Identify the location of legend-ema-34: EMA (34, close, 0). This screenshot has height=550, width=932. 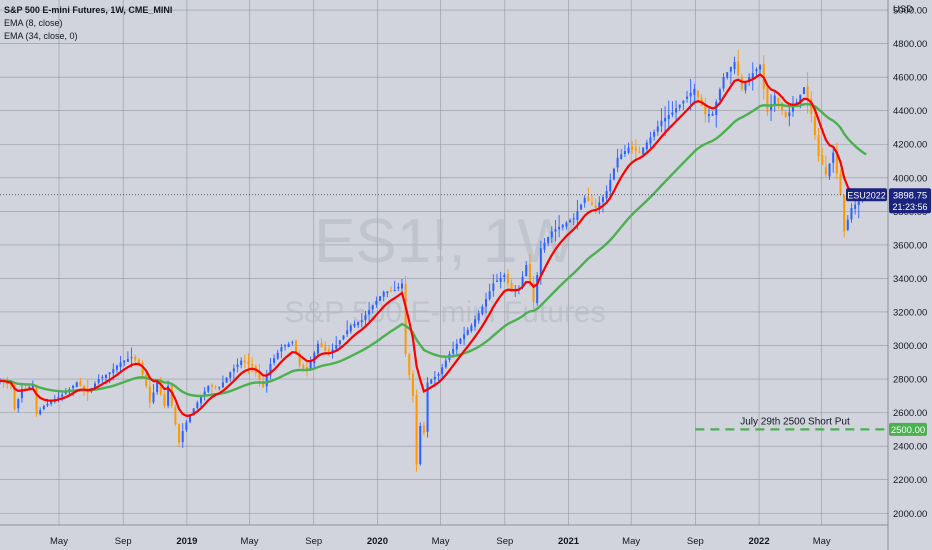
(41, 36).